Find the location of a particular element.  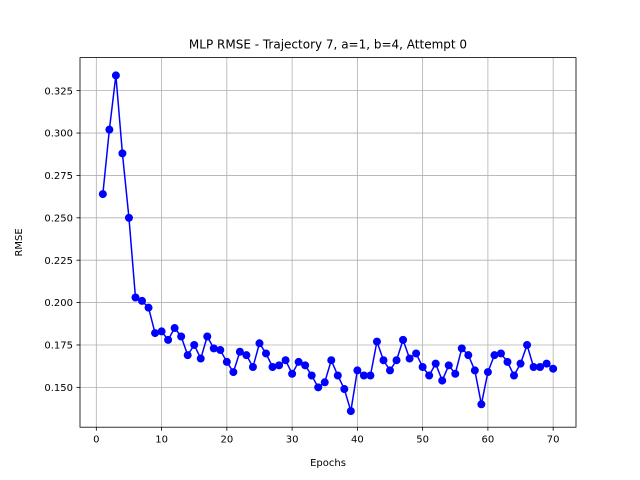

y-tick-label: 0.300 is located at coordinates (58, 134).